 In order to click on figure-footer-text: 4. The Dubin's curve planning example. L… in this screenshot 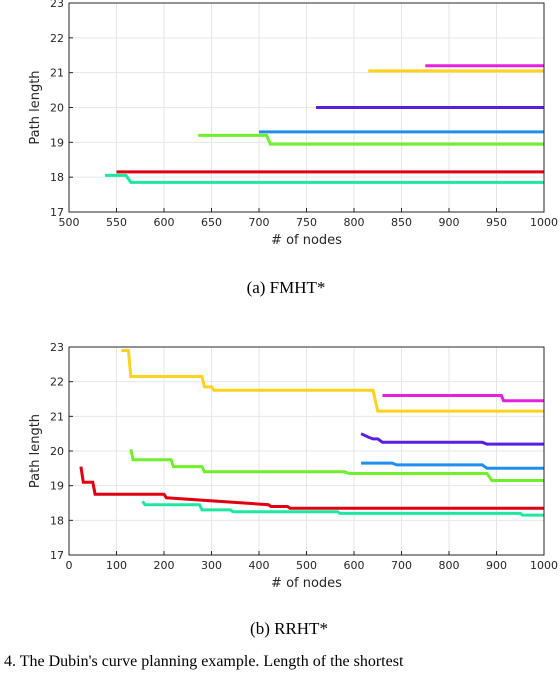, I will do `click(204, 661)`.